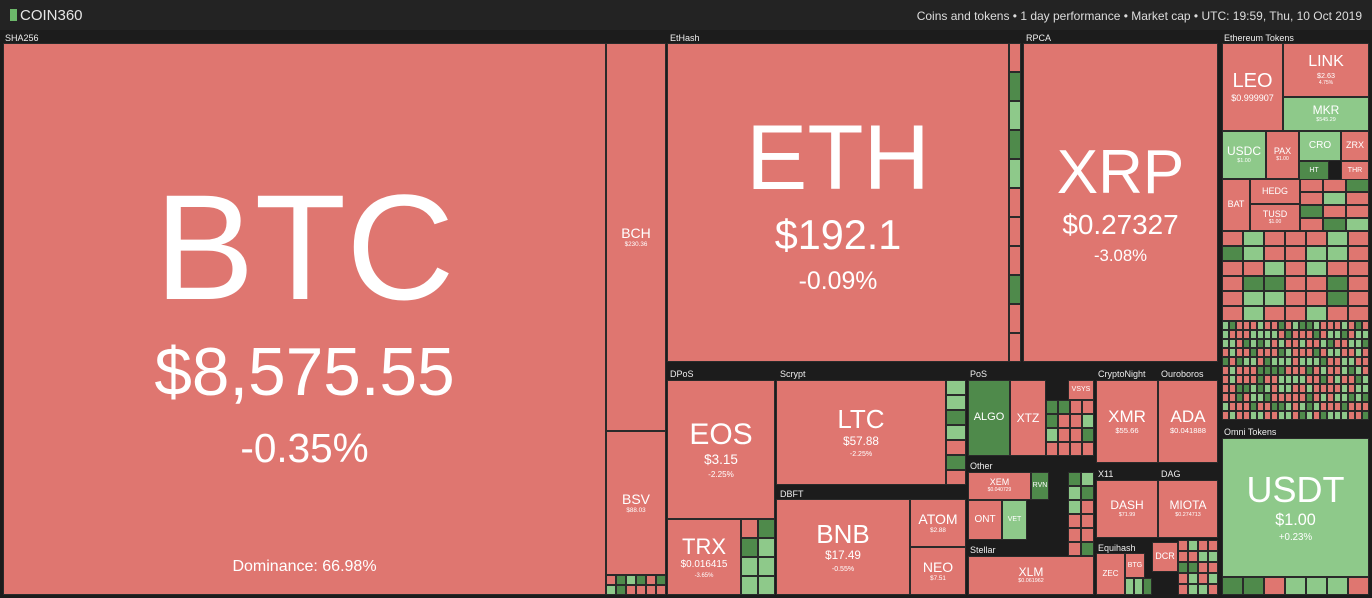 This screenshot has height=598, width=1372. Describe the element at coordinates (1244, 155) in the screenshot. I see `coin-tile: USDC $1.00` at that location.